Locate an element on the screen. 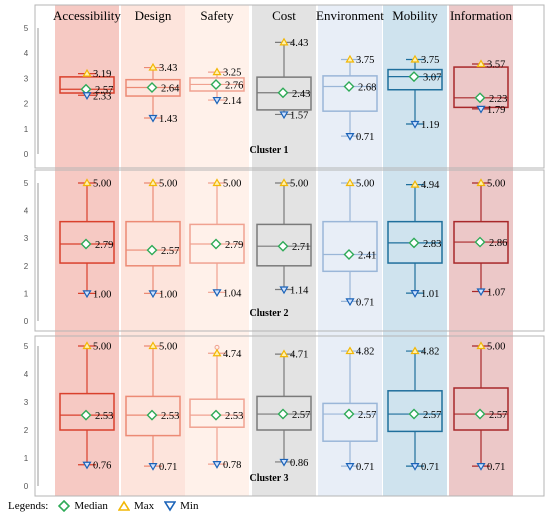 Image resolution: width=550 pixels, height=520 pixels. cluster-label: Cluster 2 is located at coordinates (269, 313).